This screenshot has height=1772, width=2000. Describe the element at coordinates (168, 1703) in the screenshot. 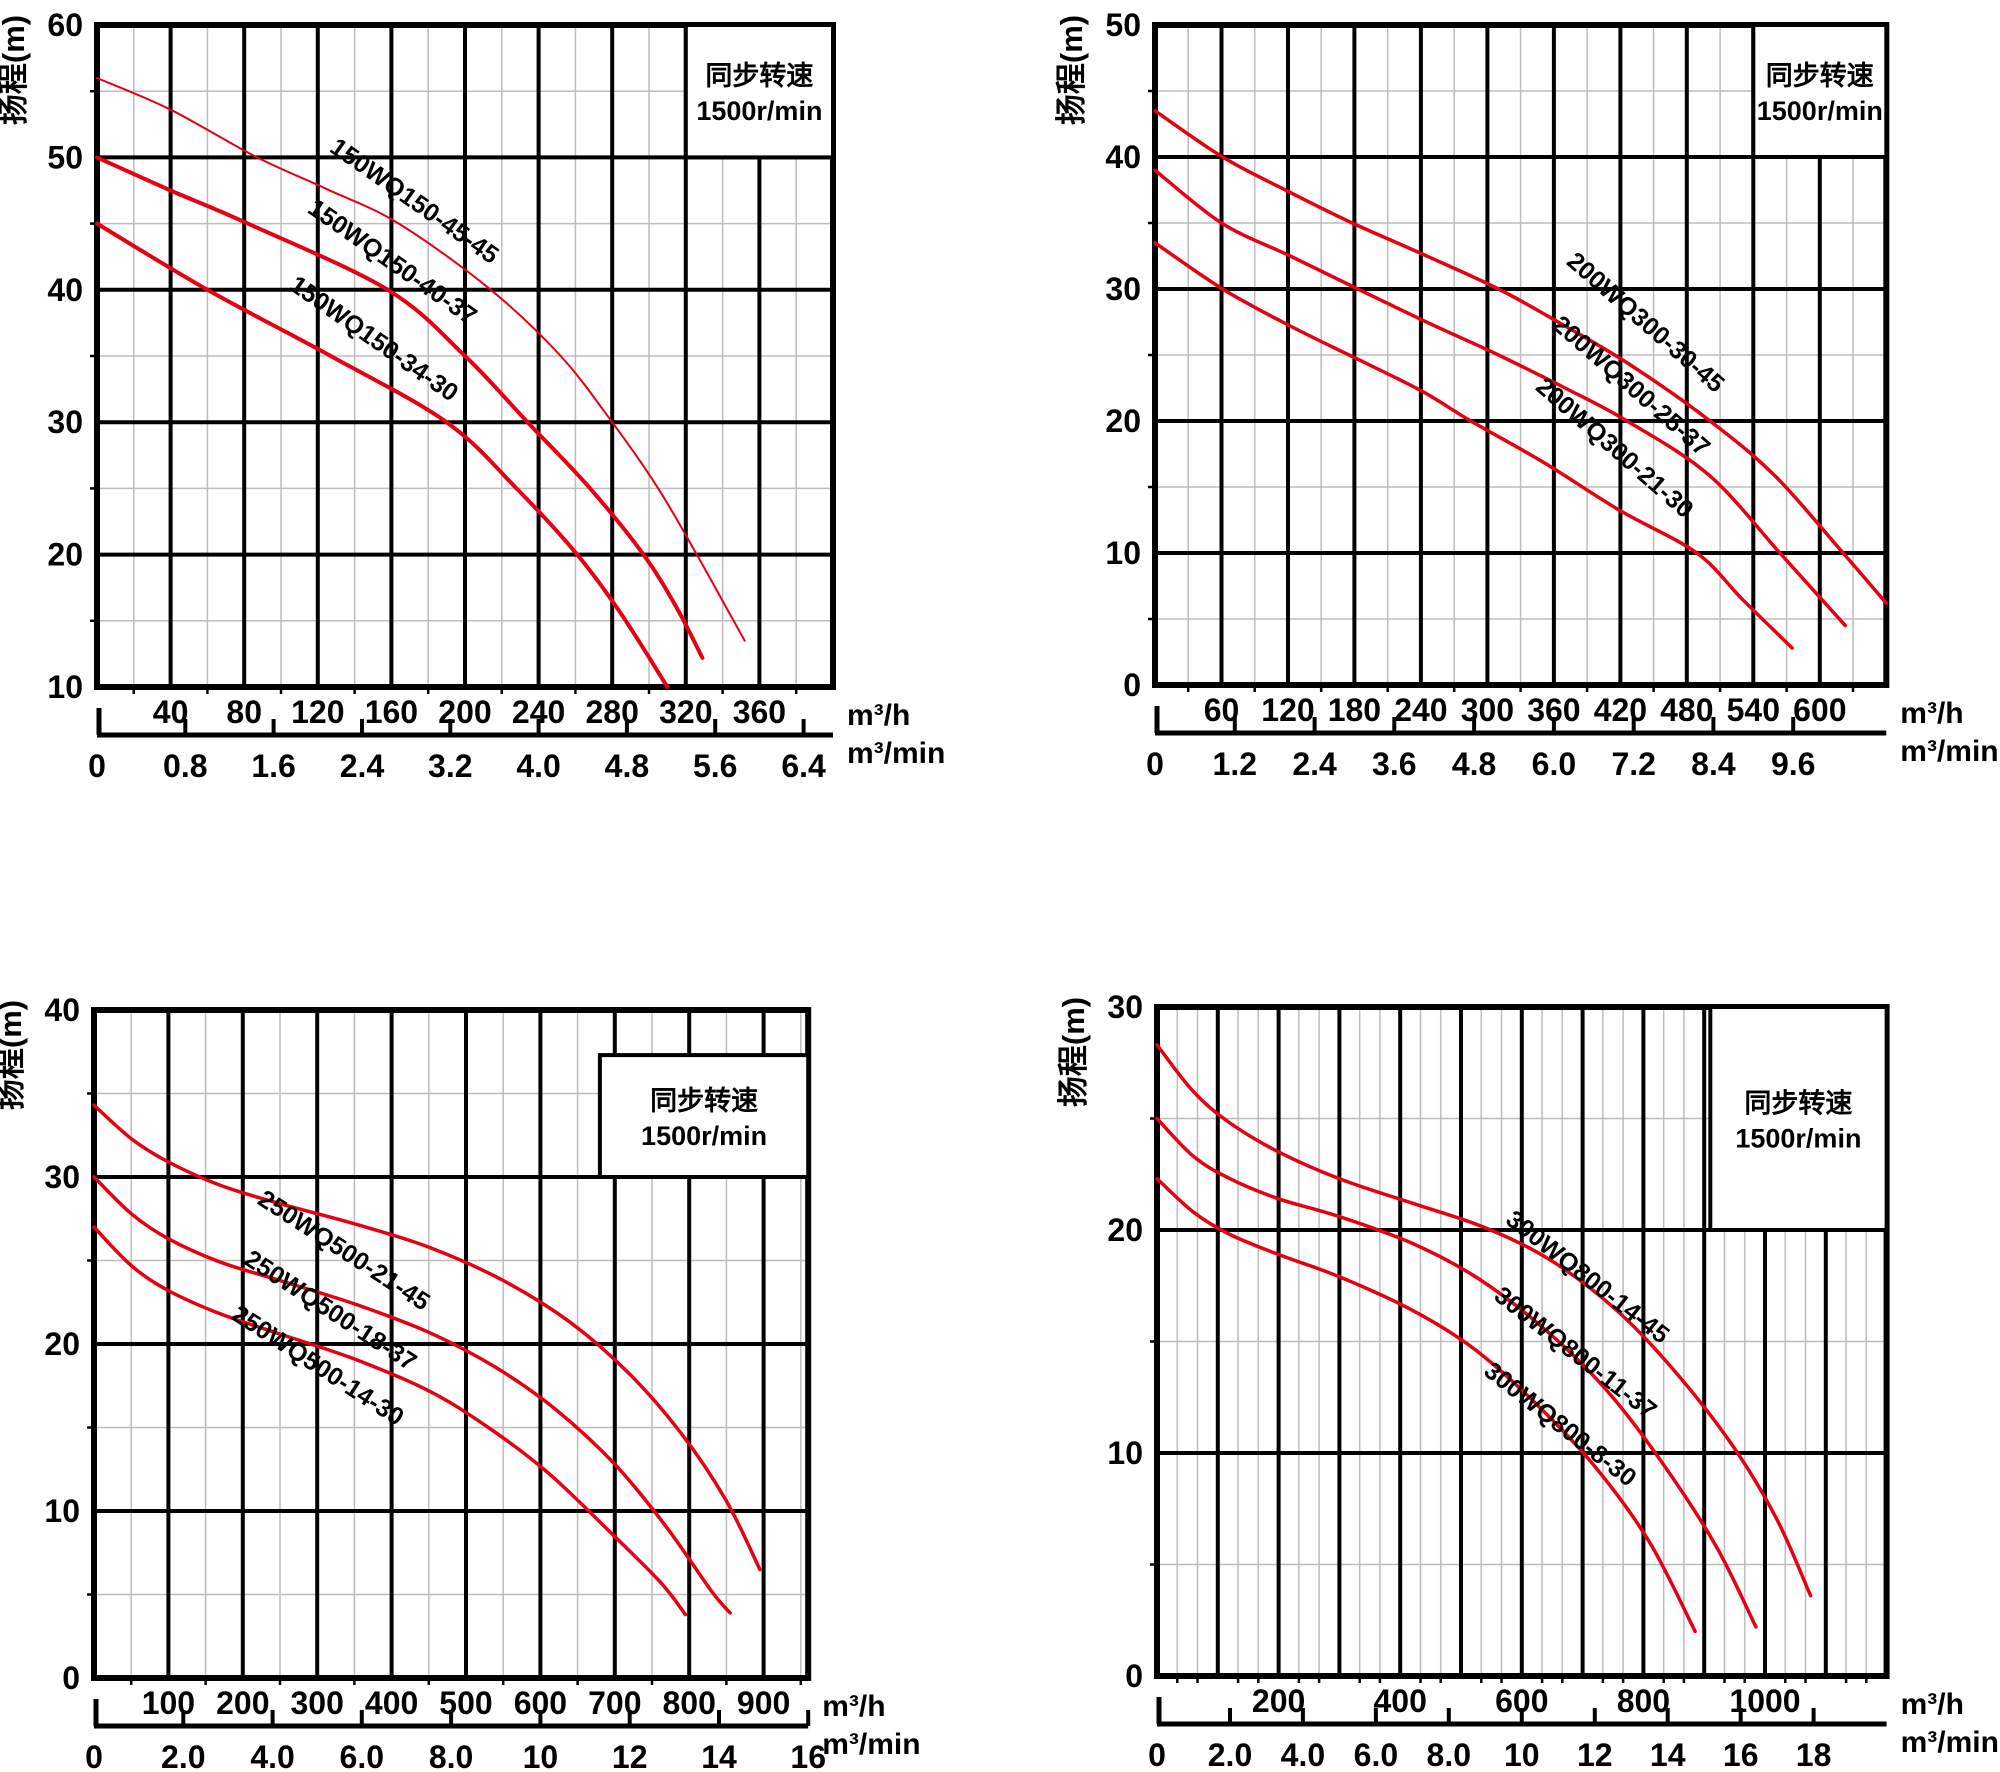

I see `x-tick-label-m3h: 100` at that location.